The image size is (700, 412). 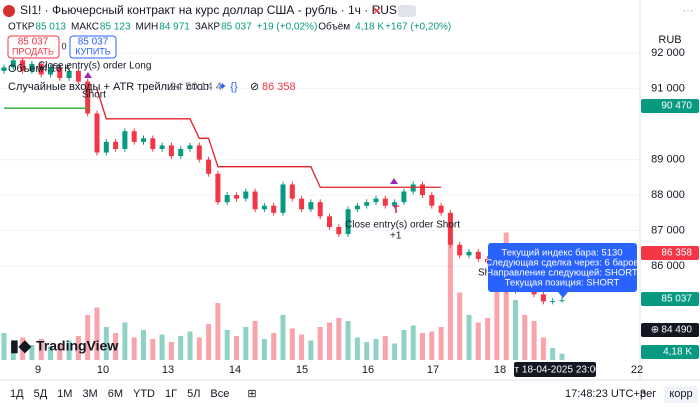 What do you see at coordinates (677, 352) in the screenshot?
I see `price-badge-label: 4,18 K` at bounding box center [677, 352].